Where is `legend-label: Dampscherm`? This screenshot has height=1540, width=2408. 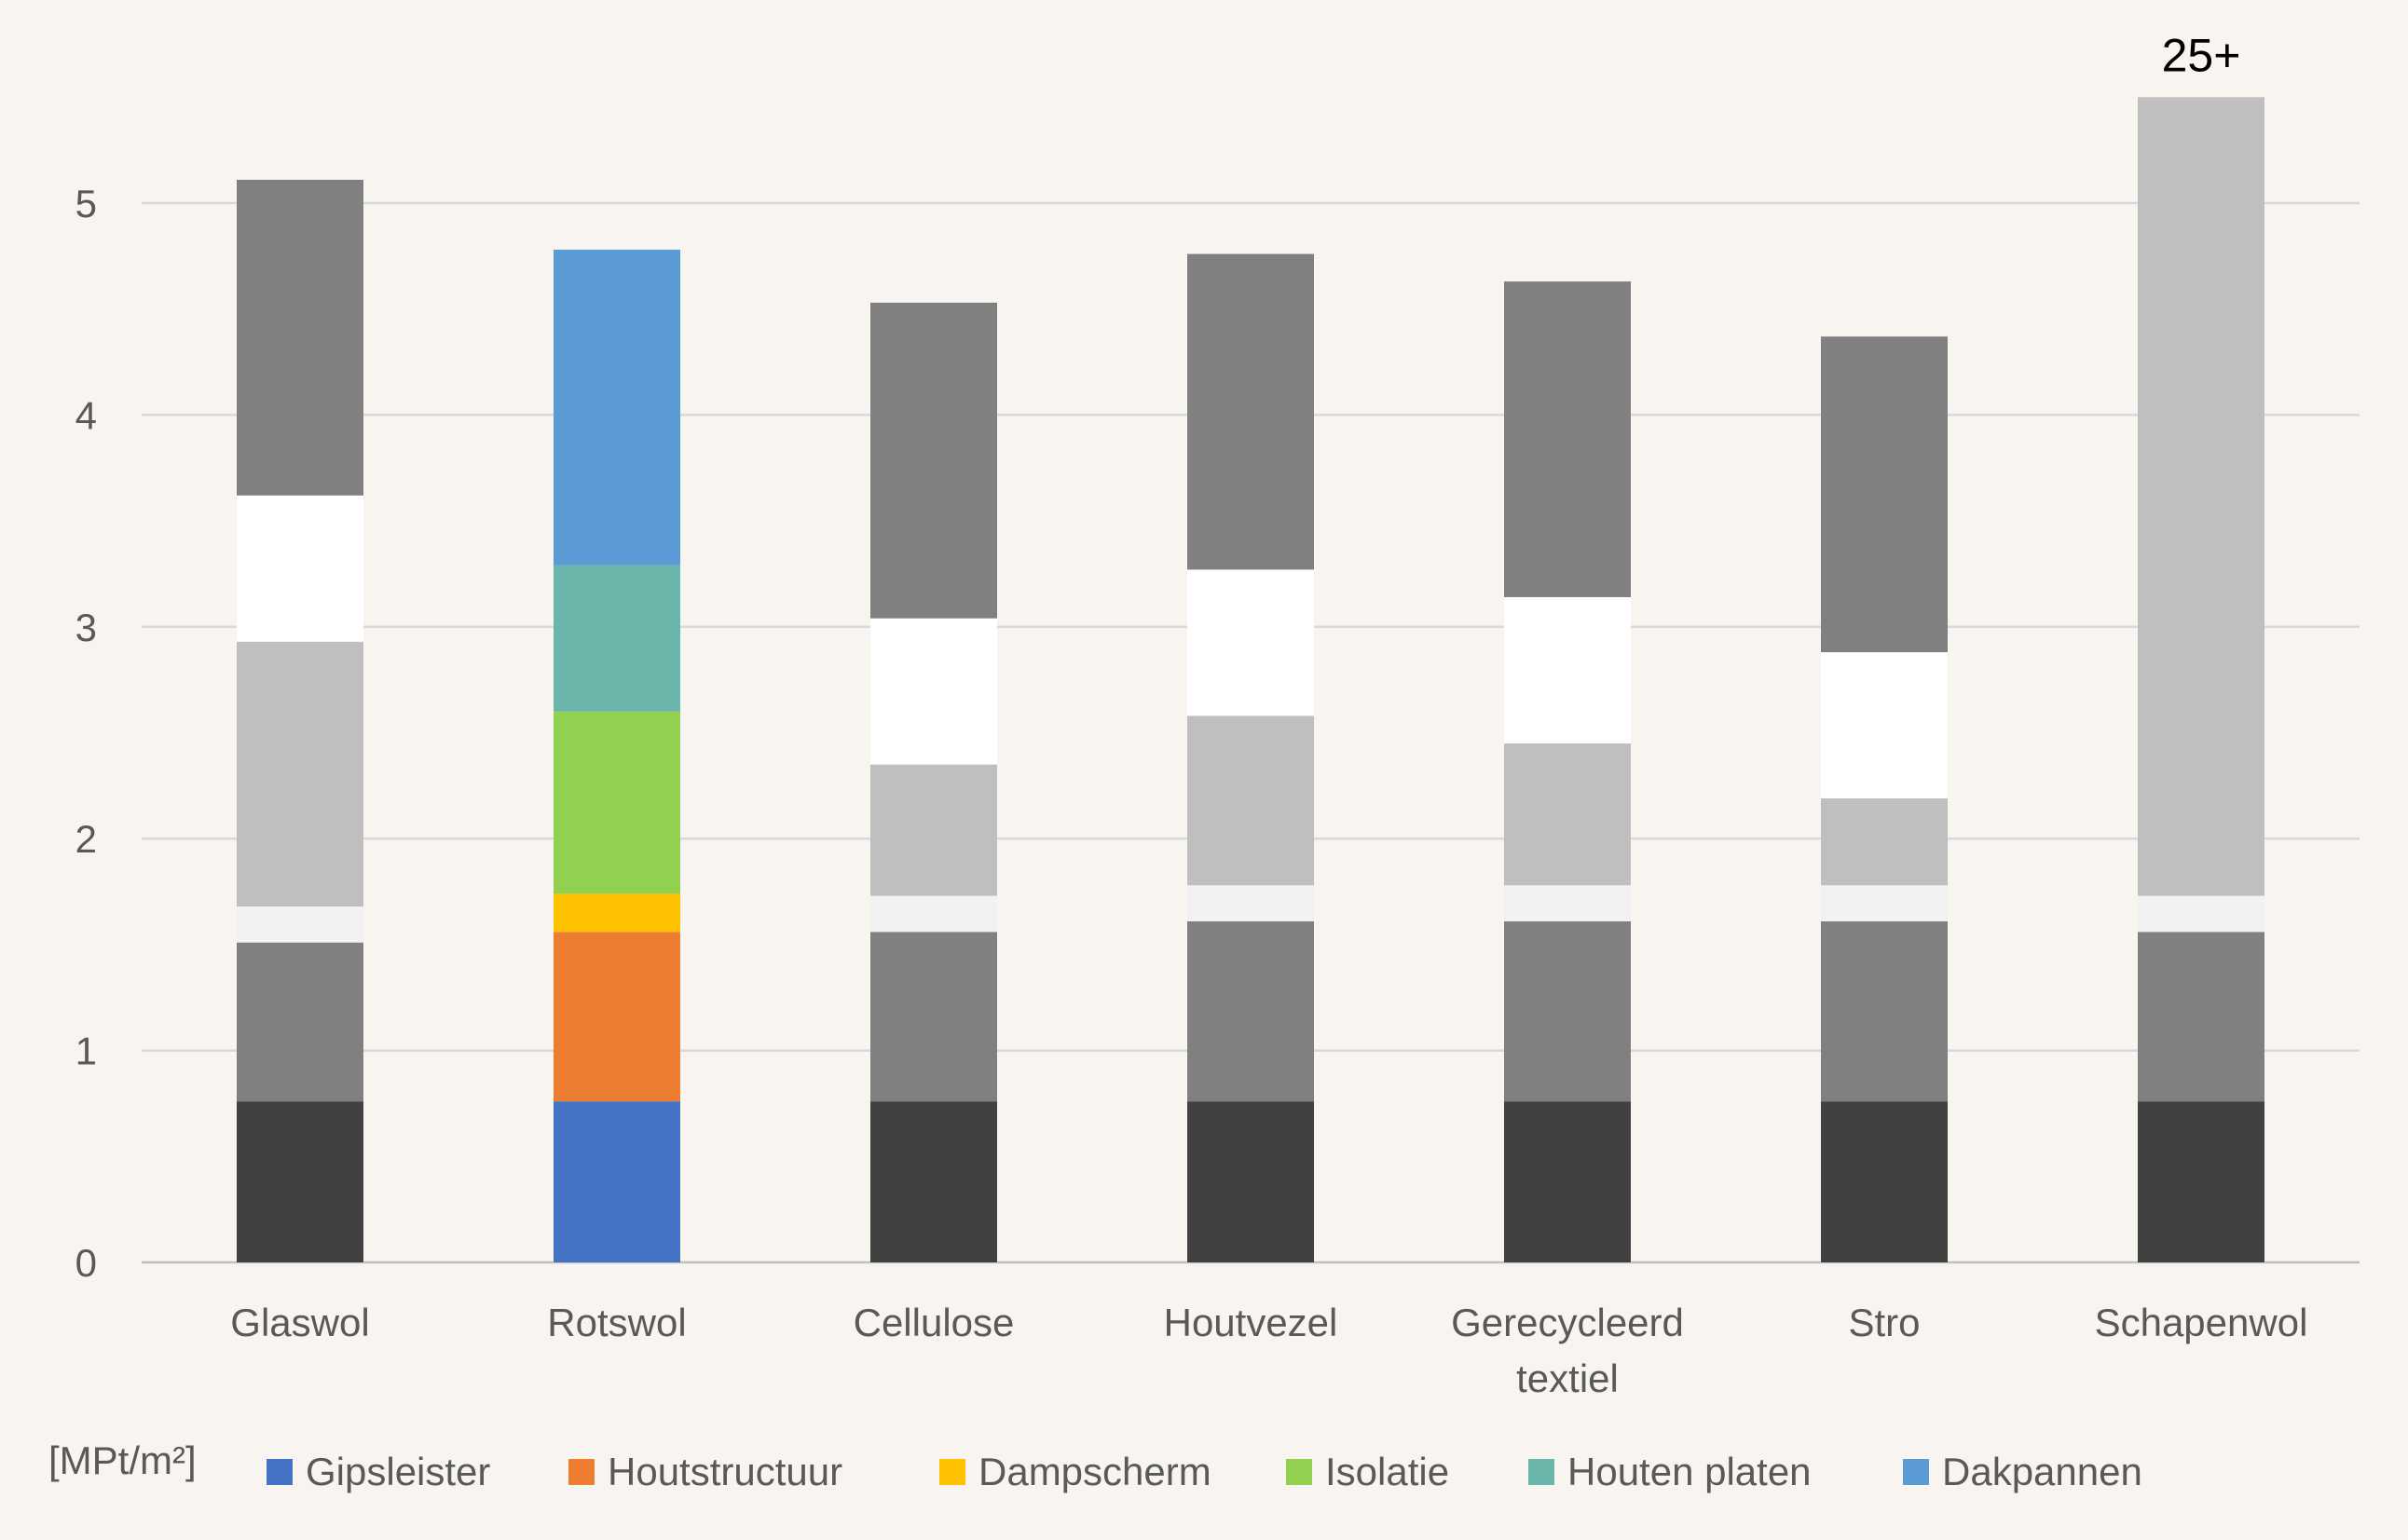
legend-label: Dampscherm is located at coordinates (1094, 1471).